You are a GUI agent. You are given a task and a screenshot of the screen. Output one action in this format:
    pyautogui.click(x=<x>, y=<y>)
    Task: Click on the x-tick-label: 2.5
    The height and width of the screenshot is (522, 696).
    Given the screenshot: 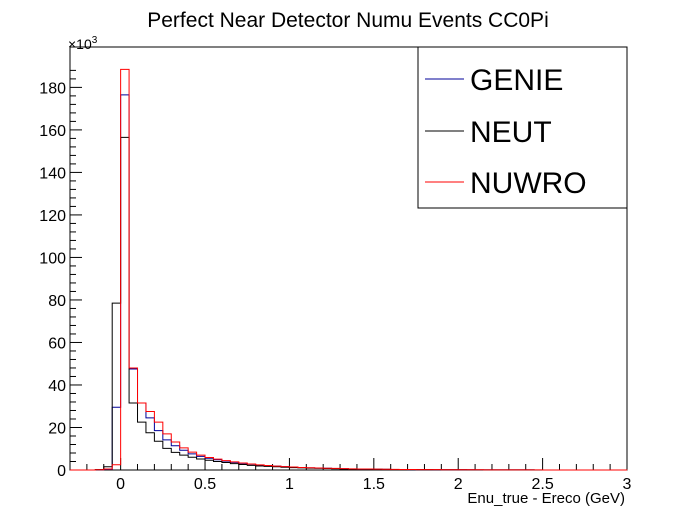 What is the action you would take?
    pyautogui.click(x=542, y=484)
    